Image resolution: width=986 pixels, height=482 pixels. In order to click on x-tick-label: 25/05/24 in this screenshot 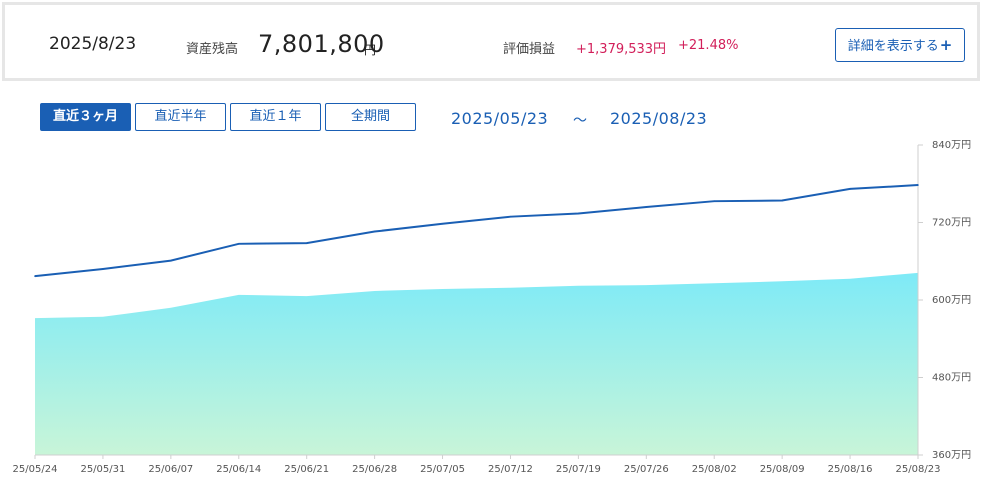, I will do `click(35, 469)`.